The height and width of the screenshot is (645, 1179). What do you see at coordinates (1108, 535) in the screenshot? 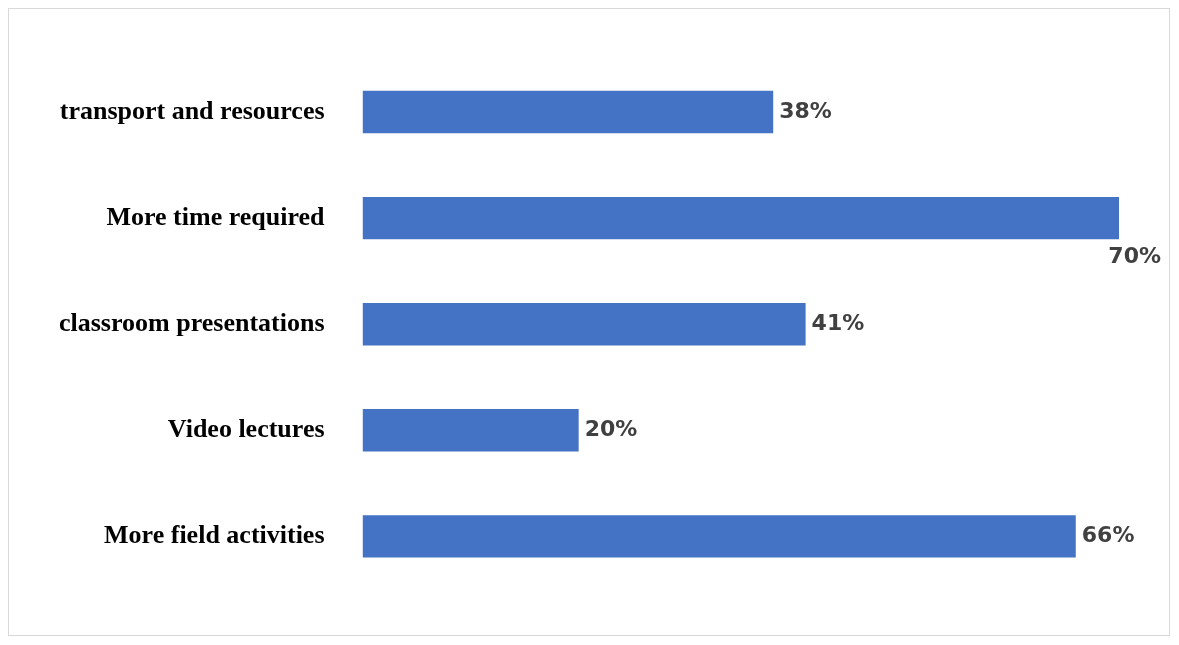
I see `data-label: 66%` at bounding box center [1108, 535].